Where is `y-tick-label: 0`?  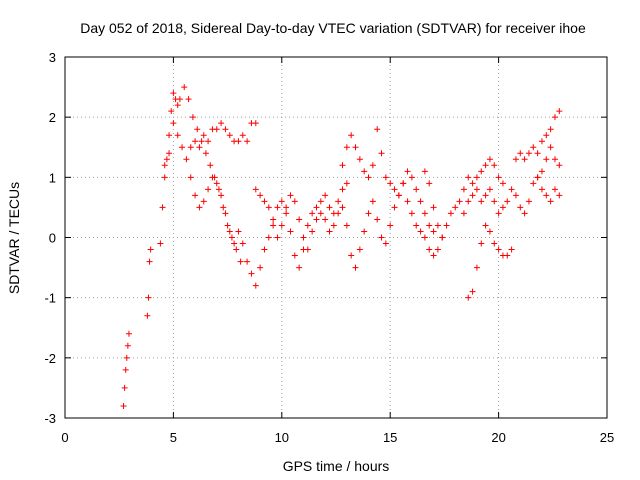
y-tick-label: 0 is located at coordinates (52, 238).